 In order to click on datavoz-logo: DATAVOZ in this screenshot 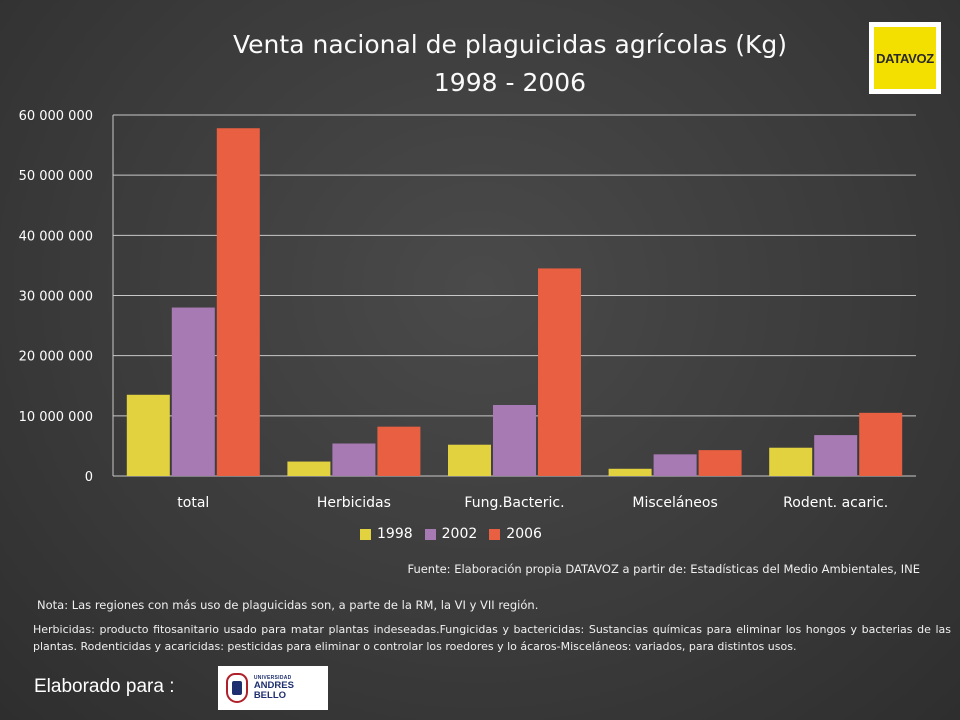, I will do `click(905, 58)`.